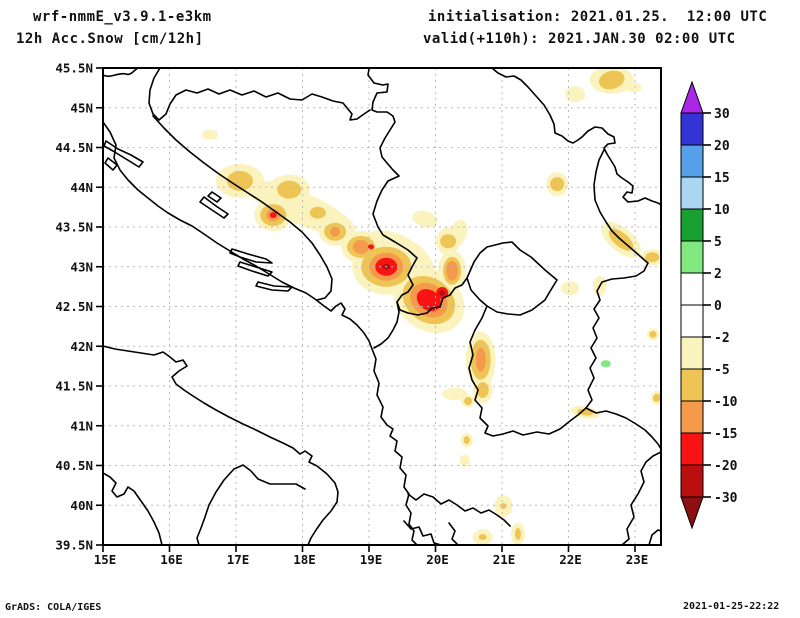  I want to click on lon-label: 23E, so click(637, 559).